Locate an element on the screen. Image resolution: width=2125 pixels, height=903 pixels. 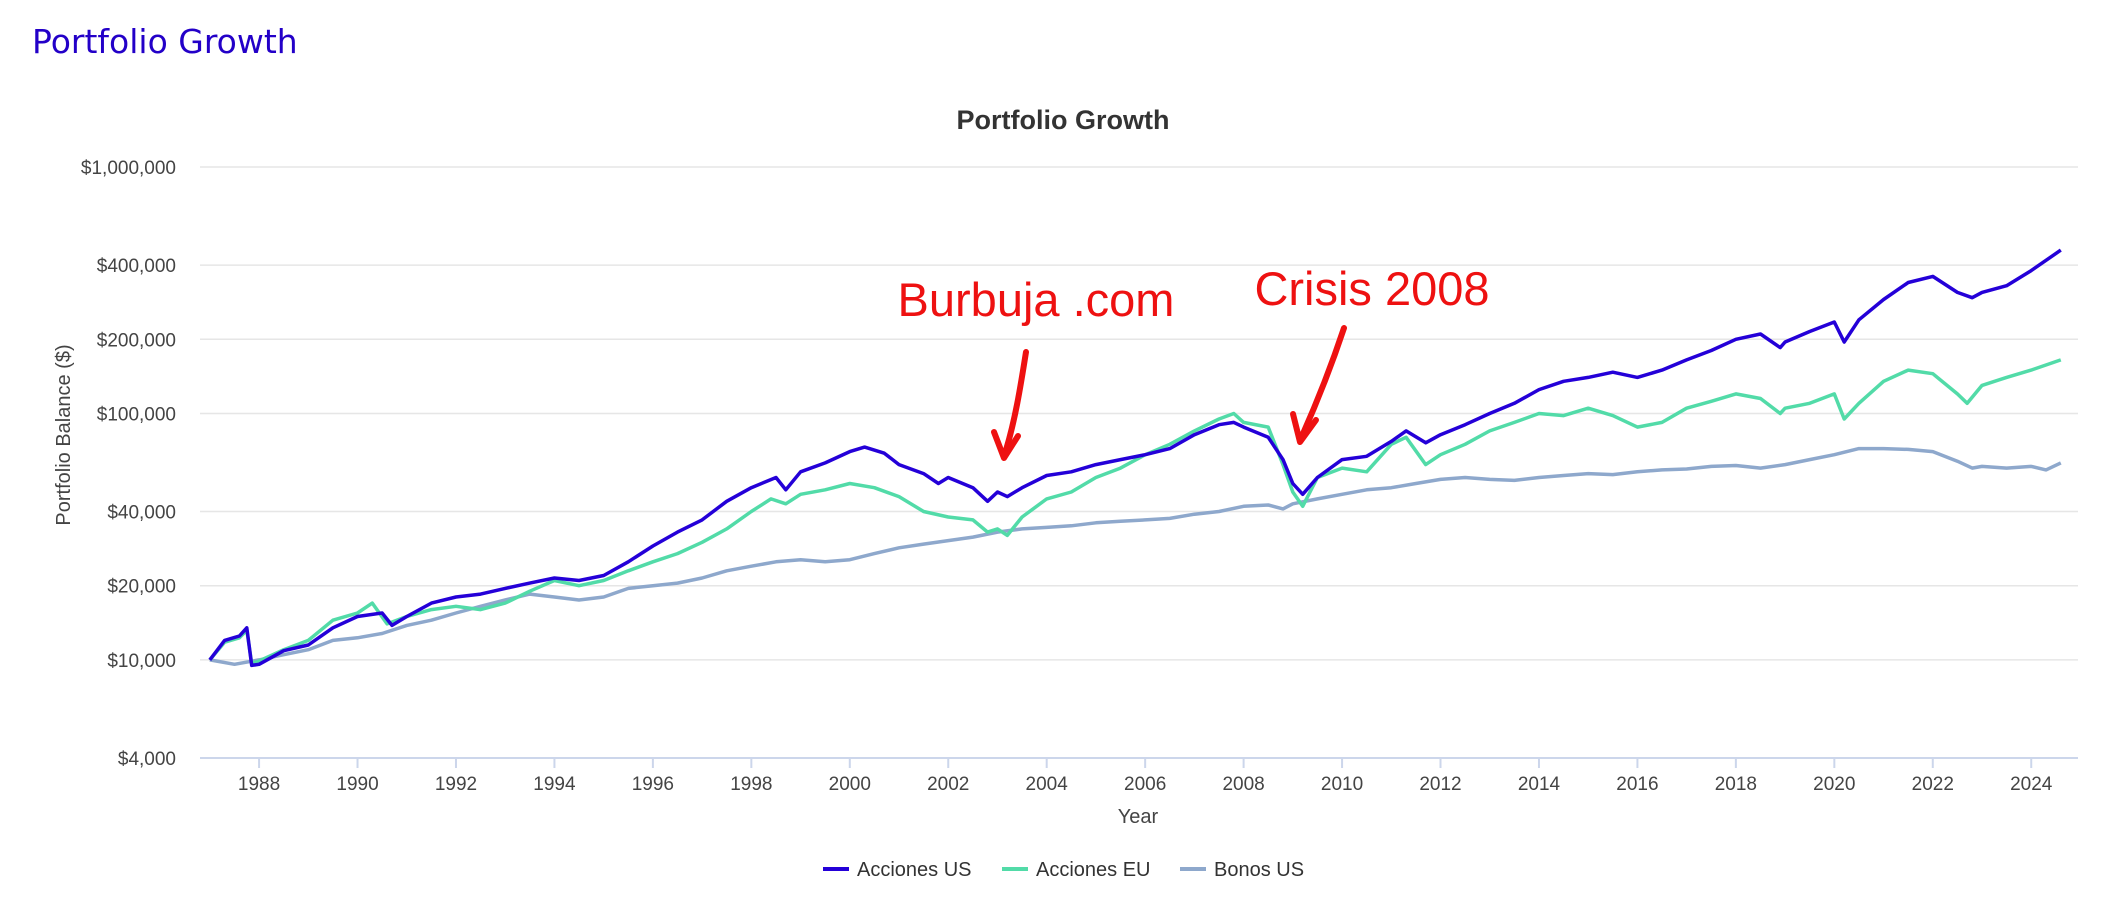
x-tick-label: 2022 is located at coordinates (1933, 784).